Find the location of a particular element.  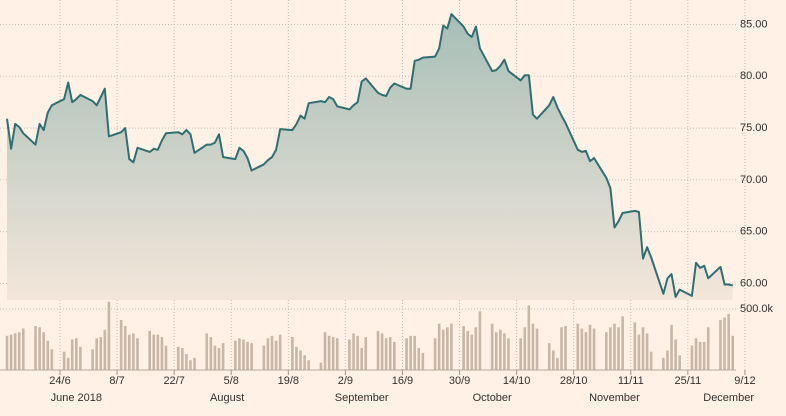

x-tick-label: 11/11 is located at coordinates (631, 381).